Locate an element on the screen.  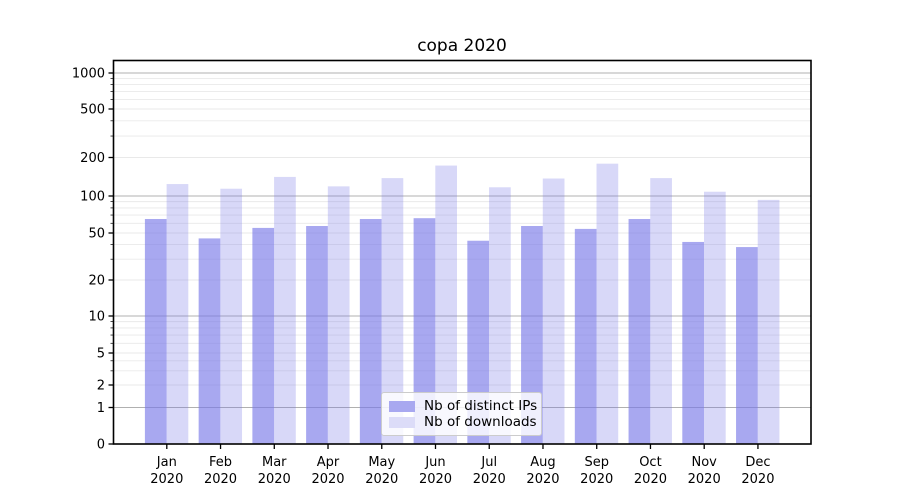
x-tick-label-year-sep: 2020 is located at coordinates (596, 479).